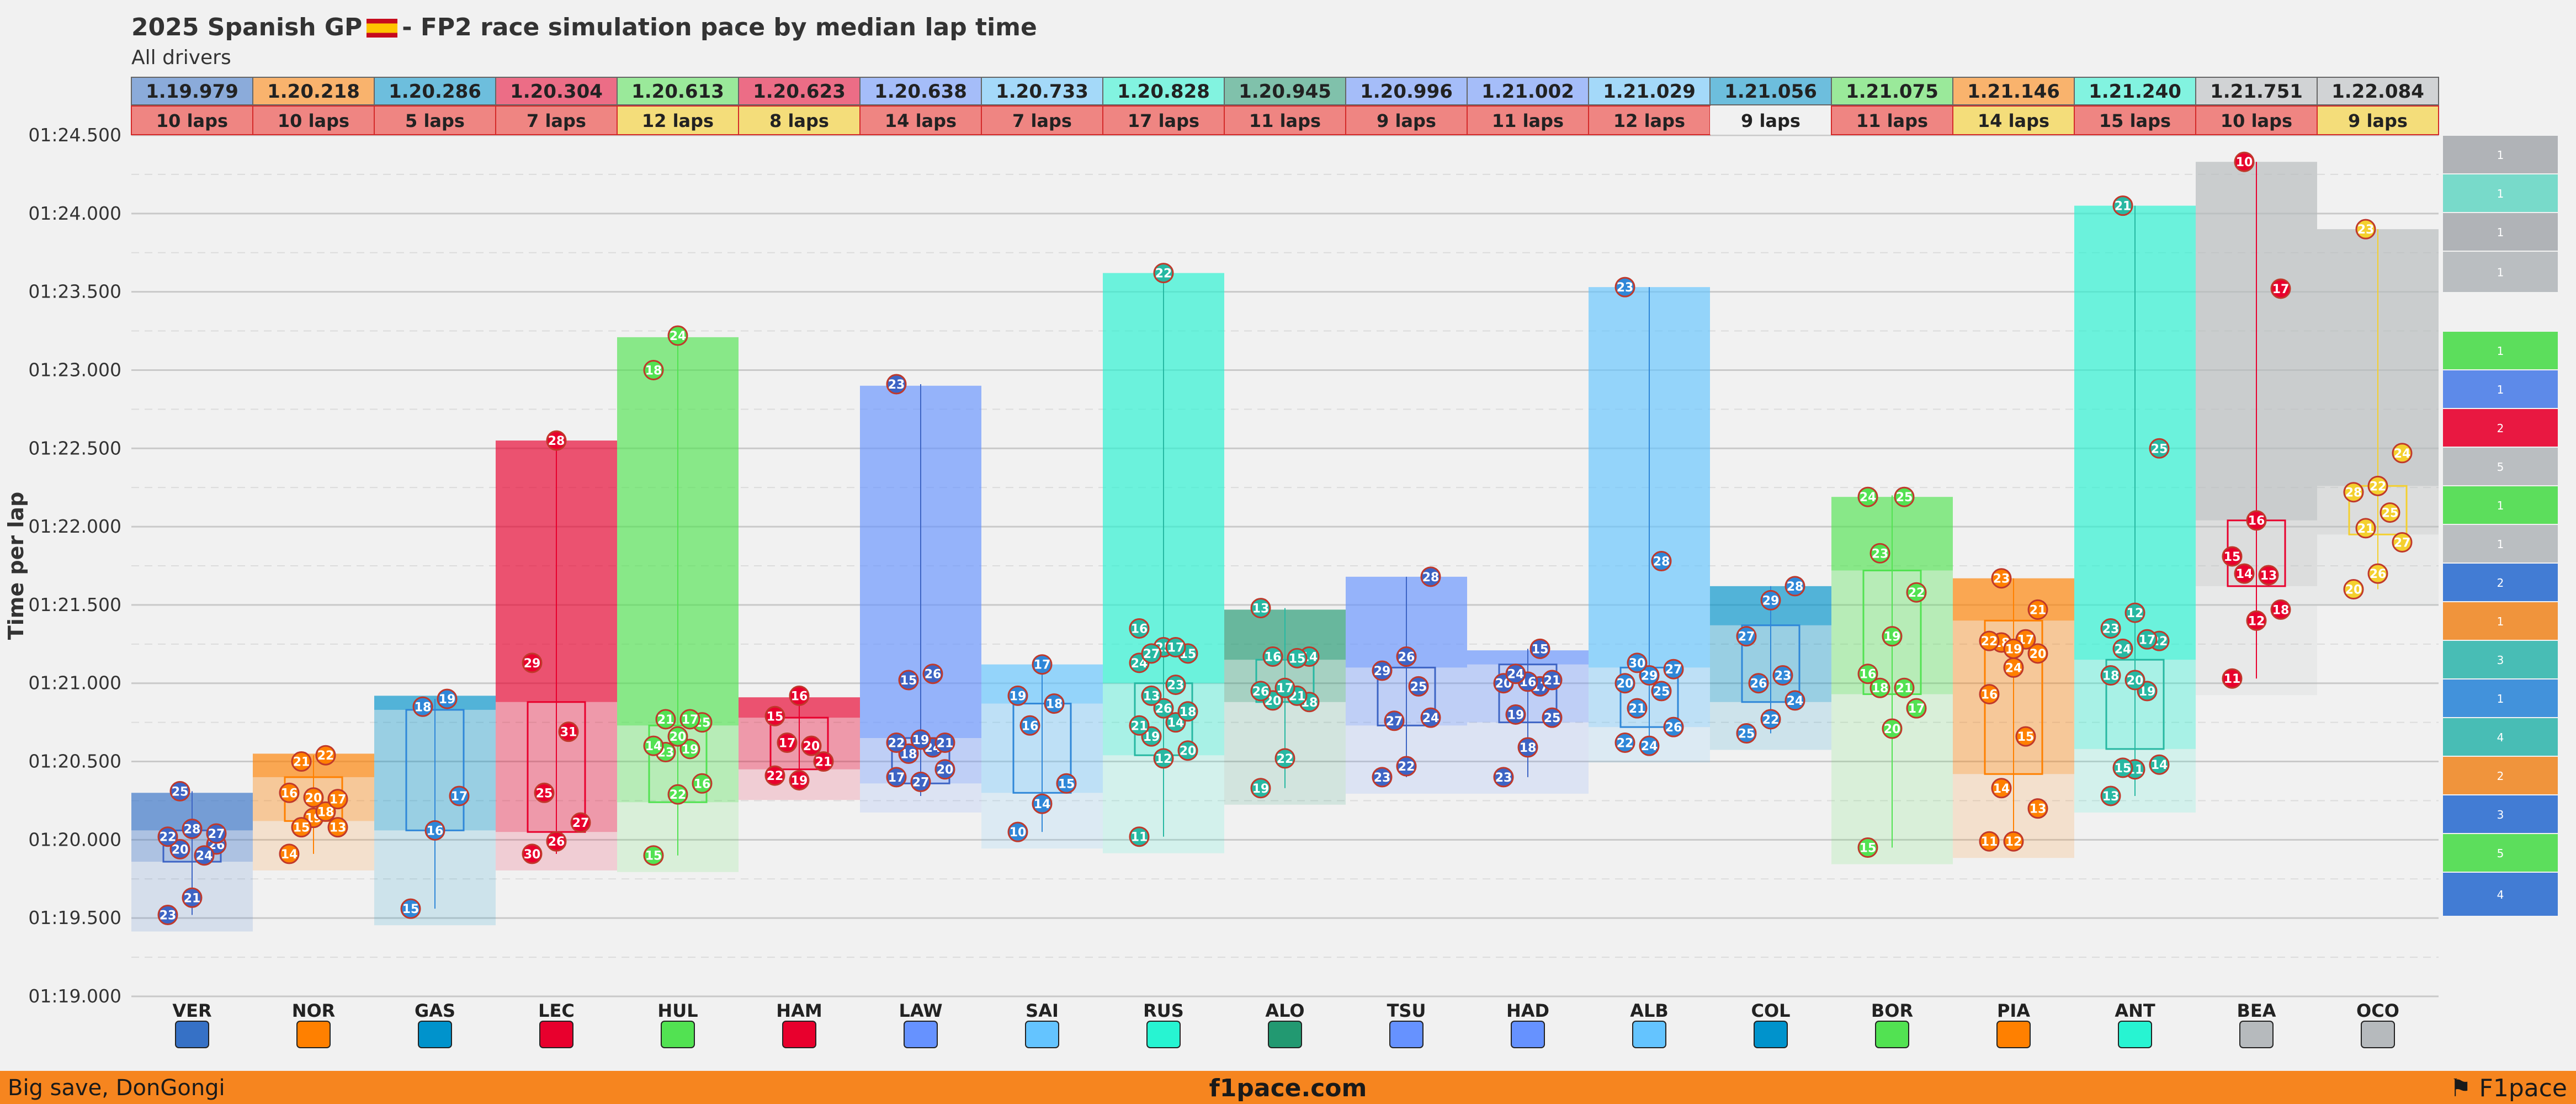  What do you see at coordinates (74, 996) in the screenshot?
I see `y-tick-label: 01:19.000` at bounding box center [74, 996].